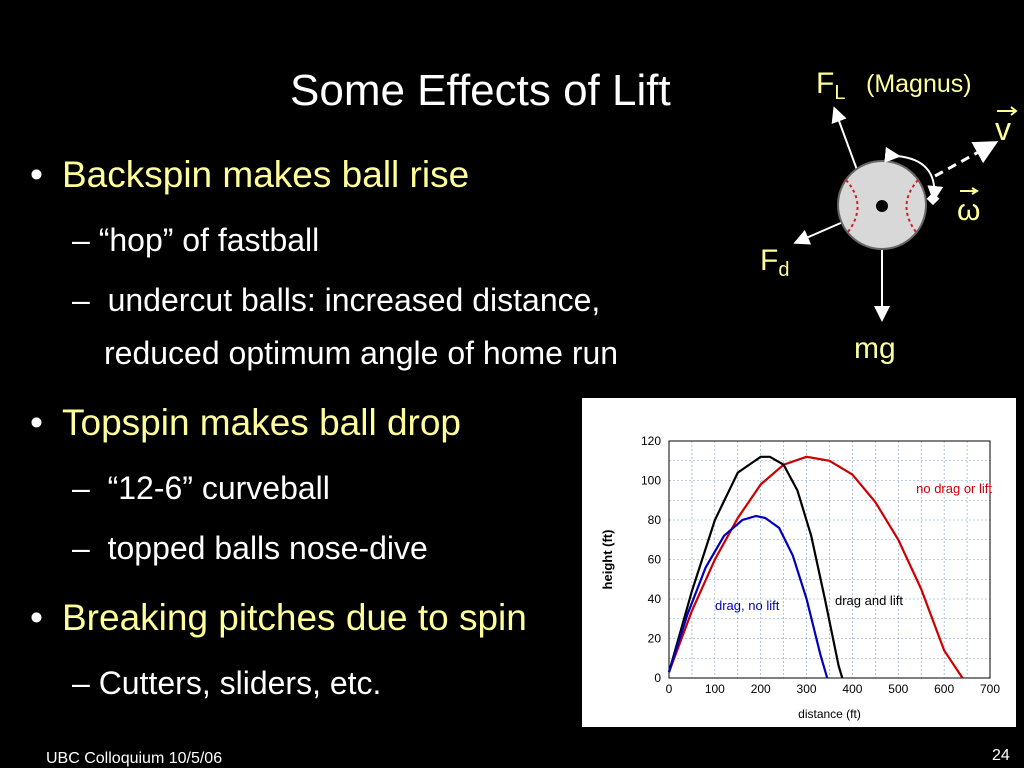  Describe the element at coordinates (651, 441) in the screenshot. I see `y-tick-label: 120` at that location.